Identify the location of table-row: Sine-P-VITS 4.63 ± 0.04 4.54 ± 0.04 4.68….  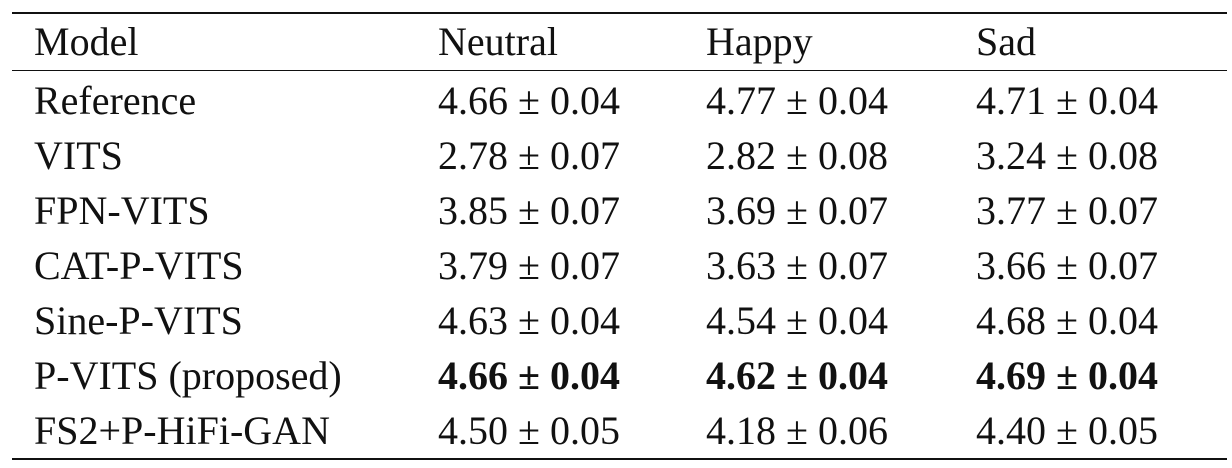
(619, 320).